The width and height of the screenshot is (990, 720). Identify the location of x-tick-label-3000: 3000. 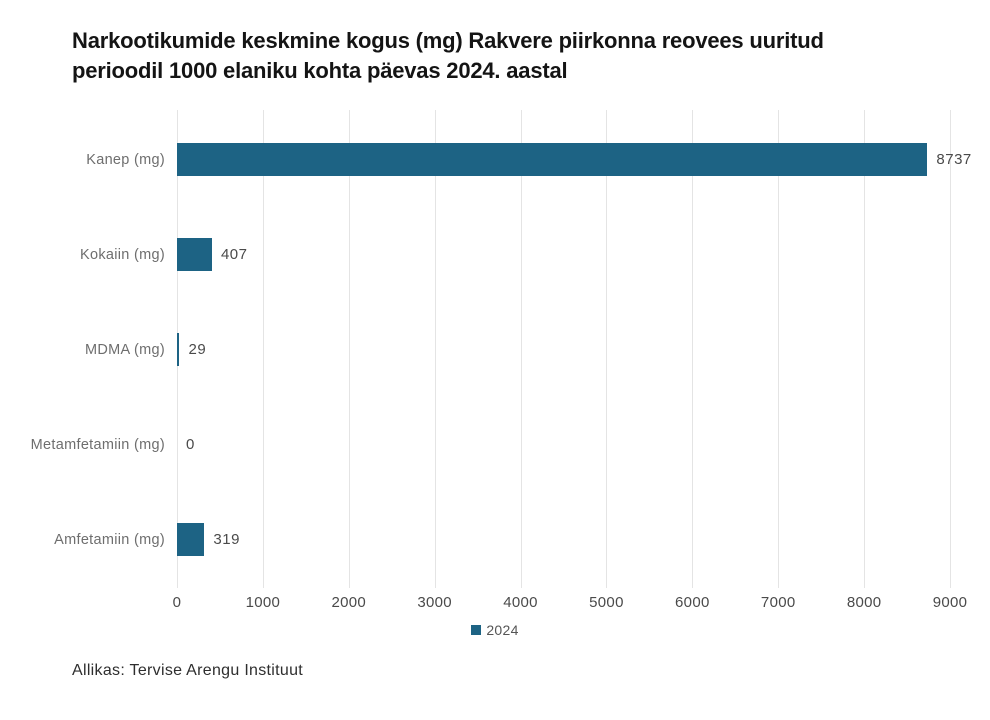
(434, 602).